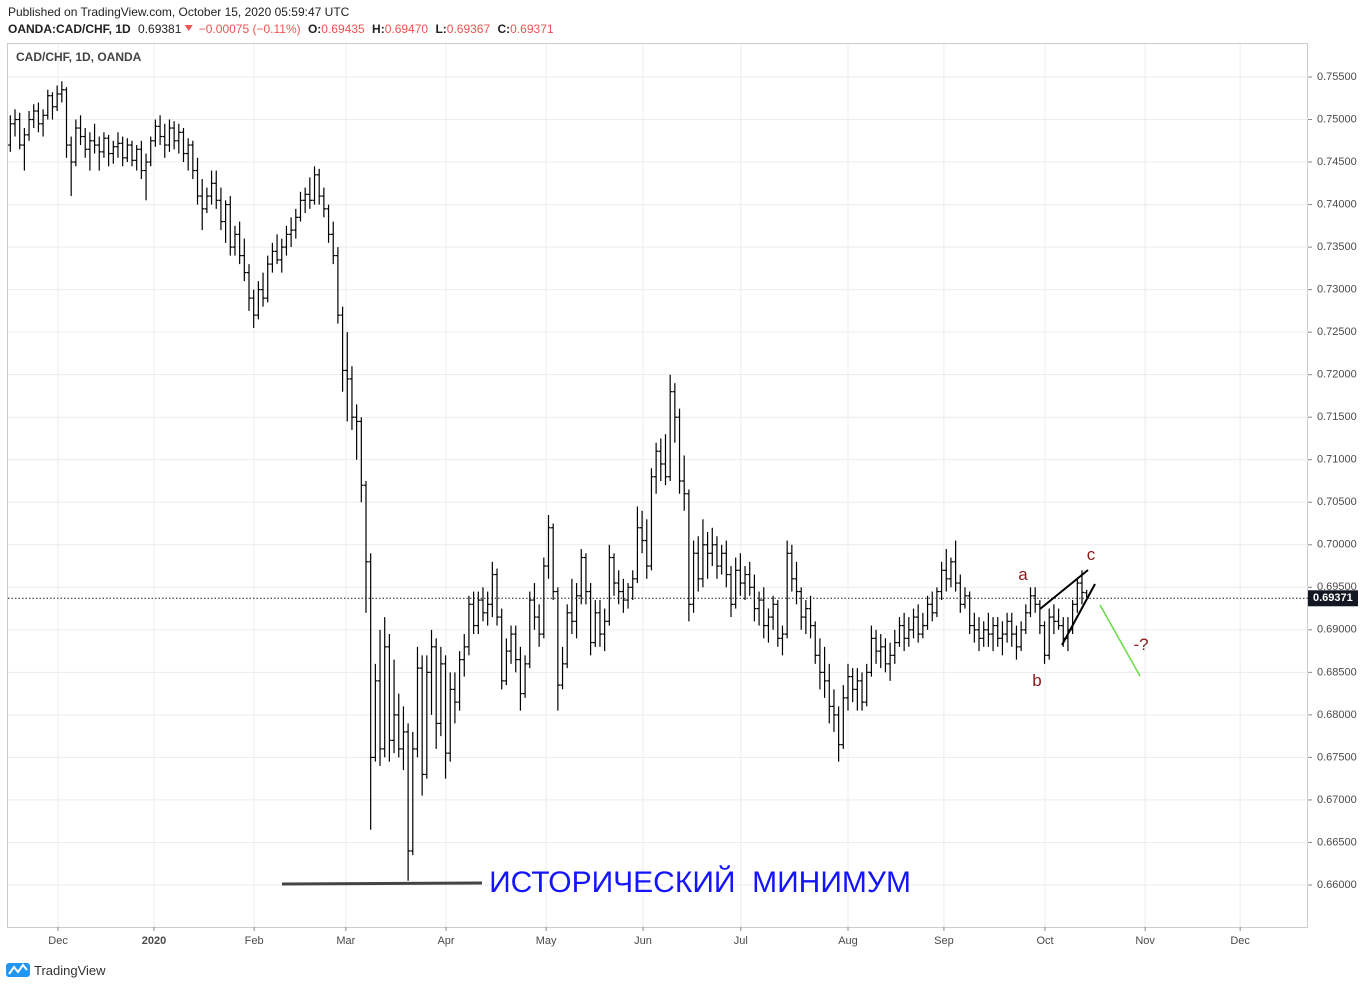  I want to click on y-tick-label: 0.73000, so click(1337, 290).